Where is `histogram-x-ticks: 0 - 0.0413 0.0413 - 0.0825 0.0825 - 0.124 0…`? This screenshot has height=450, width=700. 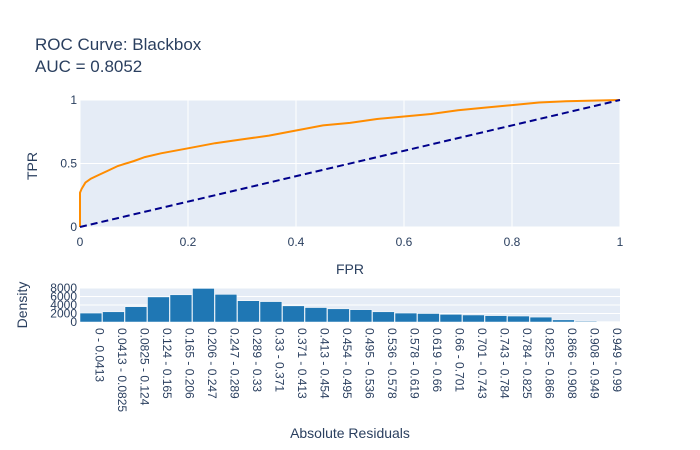
histogram-x-ticks: 0 - 0.0413 0.0413 - 0.0825 0.0825 - 0.124 0… is located at coordinates (358, 370).